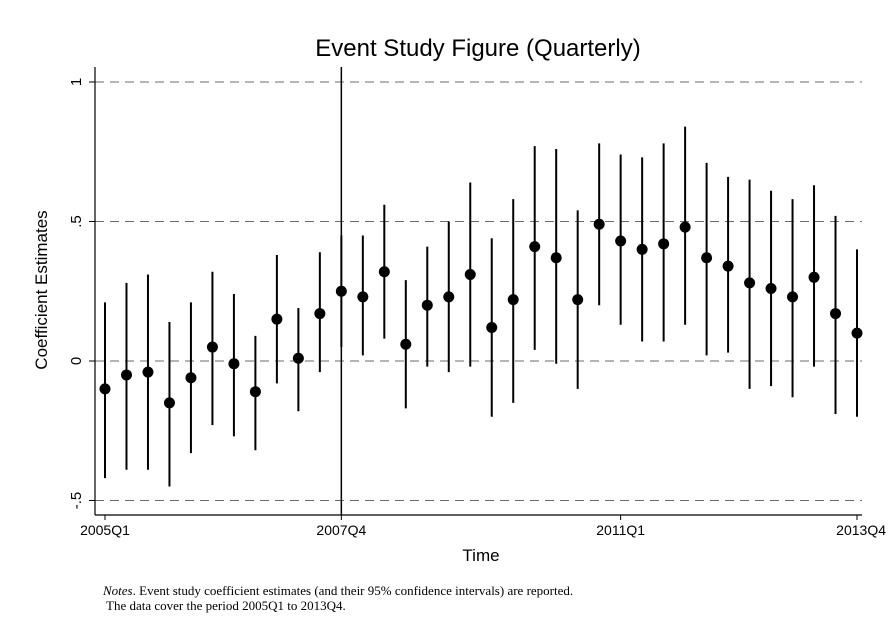 This screenshot has height=644, width=889. I want to click on chart-title: Event Study Figure (Quarterly), so click(477, 48).